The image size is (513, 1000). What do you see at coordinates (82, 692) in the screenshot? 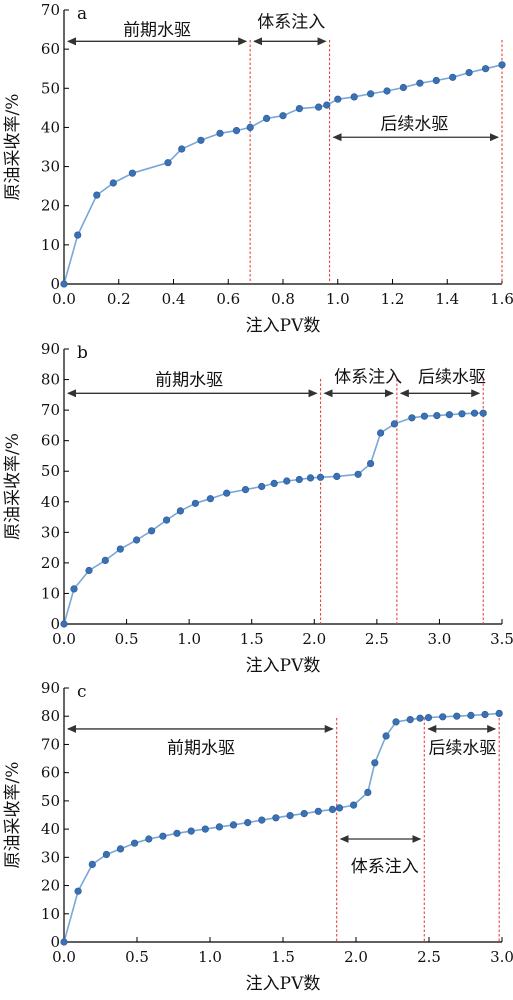
I see `panel-letter: c` at bounding box center [82, 692].